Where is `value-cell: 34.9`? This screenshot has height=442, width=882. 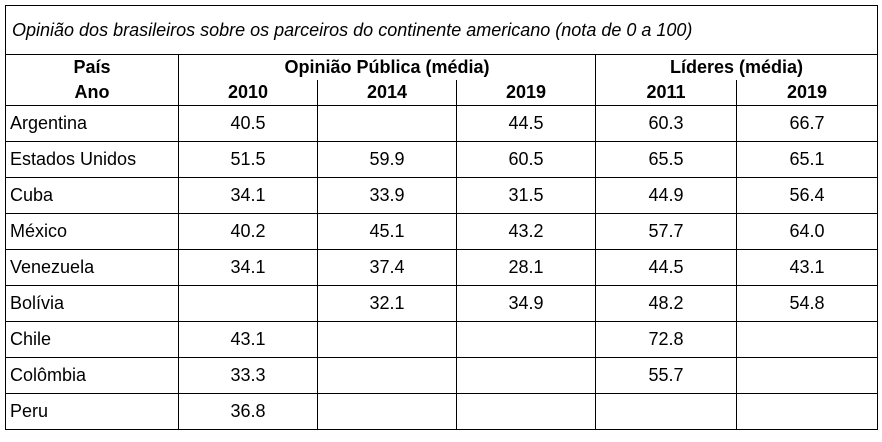 value-cell: 34.9 is located at coordinates (526, 303).